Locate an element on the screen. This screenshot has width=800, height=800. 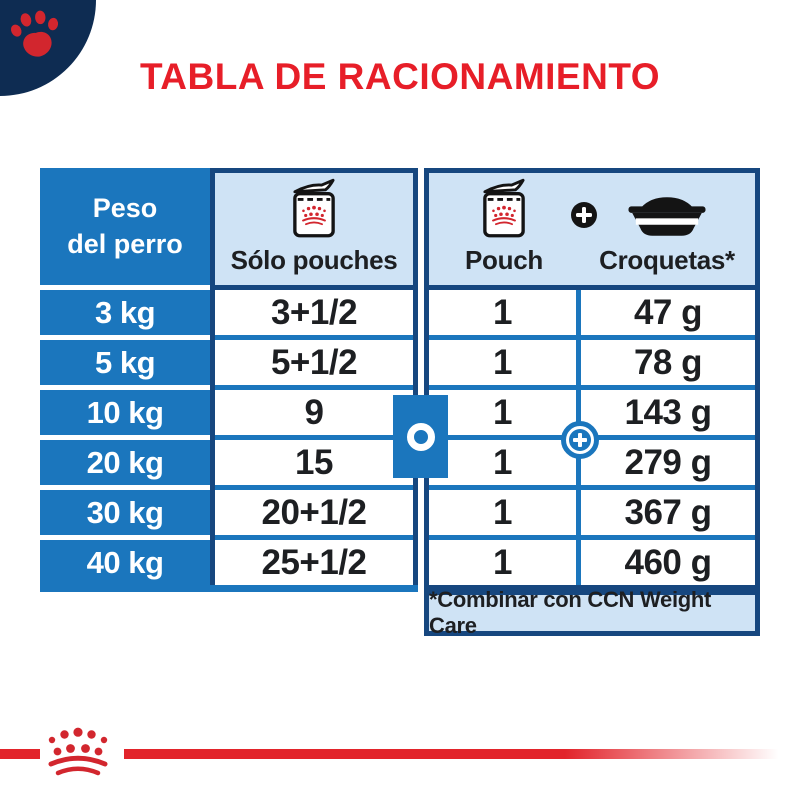
footnote: *Combinar con CCN Weight Care is located at coordinates (592, 612).